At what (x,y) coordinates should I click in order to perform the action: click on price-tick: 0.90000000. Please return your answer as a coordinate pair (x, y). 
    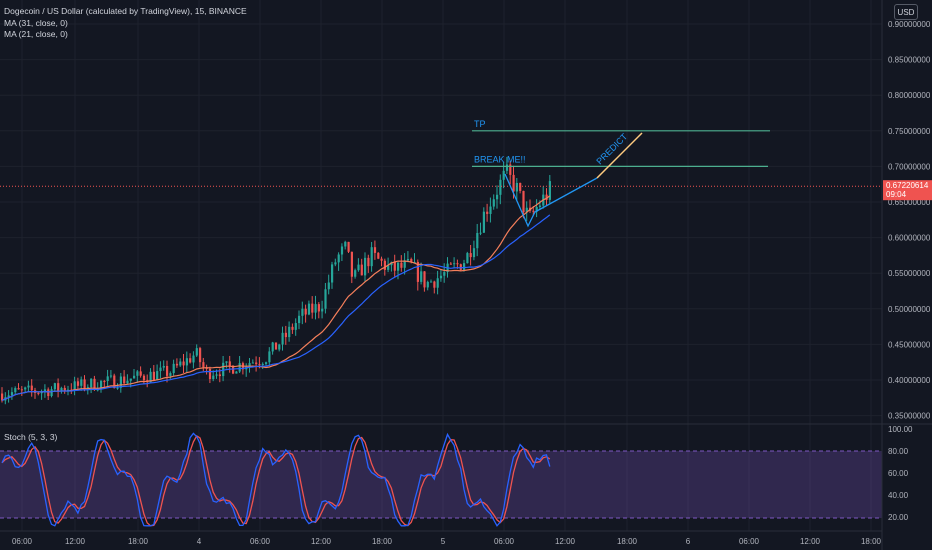
    Looking at the image, I should click on (909, 24).